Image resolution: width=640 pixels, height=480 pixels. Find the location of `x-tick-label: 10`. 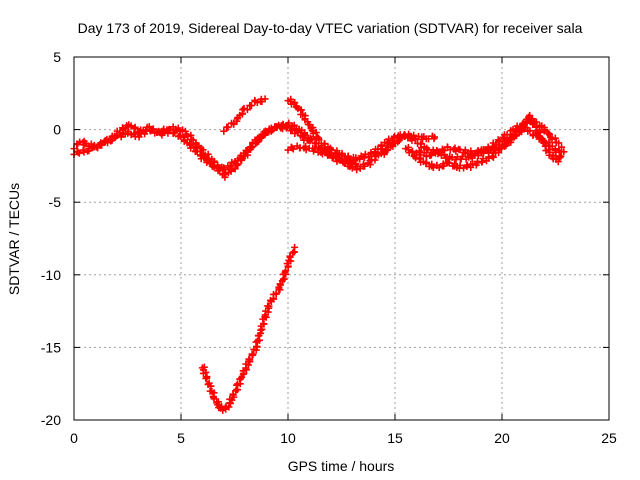

x-tick-label: 10 is located at coordinates (288, 438).